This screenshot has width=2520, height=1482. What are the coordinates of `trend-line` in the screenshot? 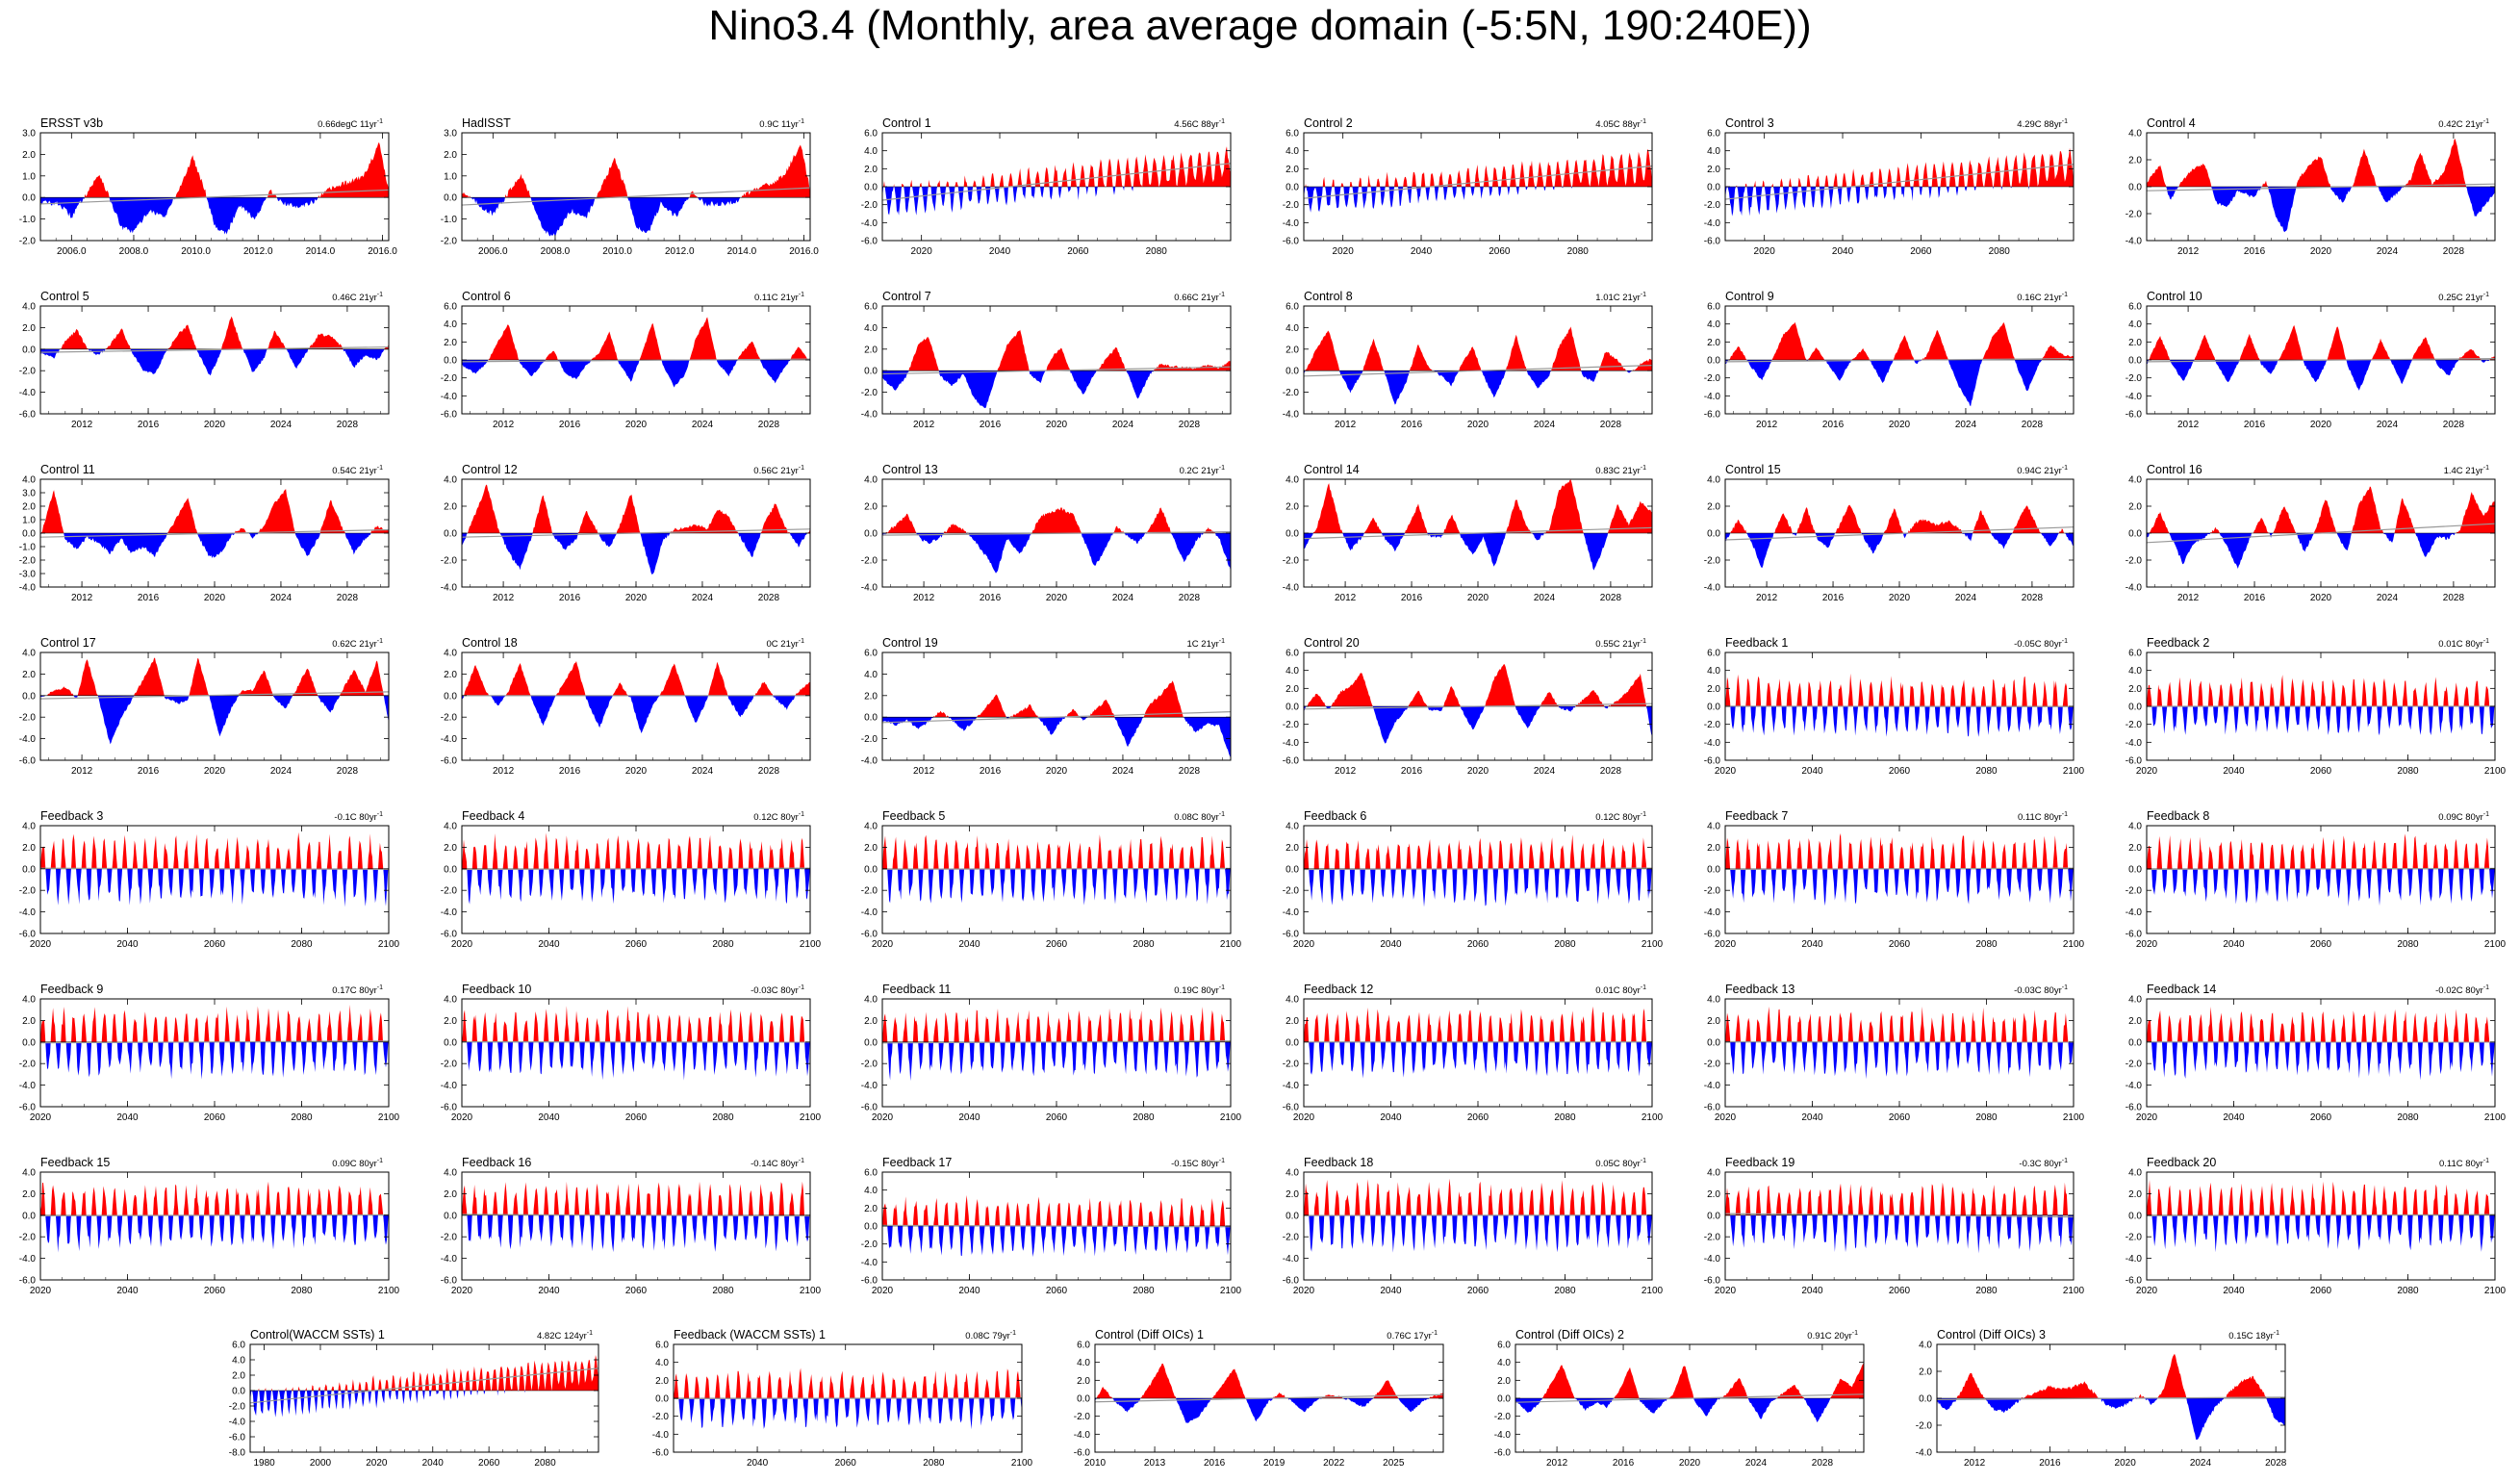 It's located at (636, 197).